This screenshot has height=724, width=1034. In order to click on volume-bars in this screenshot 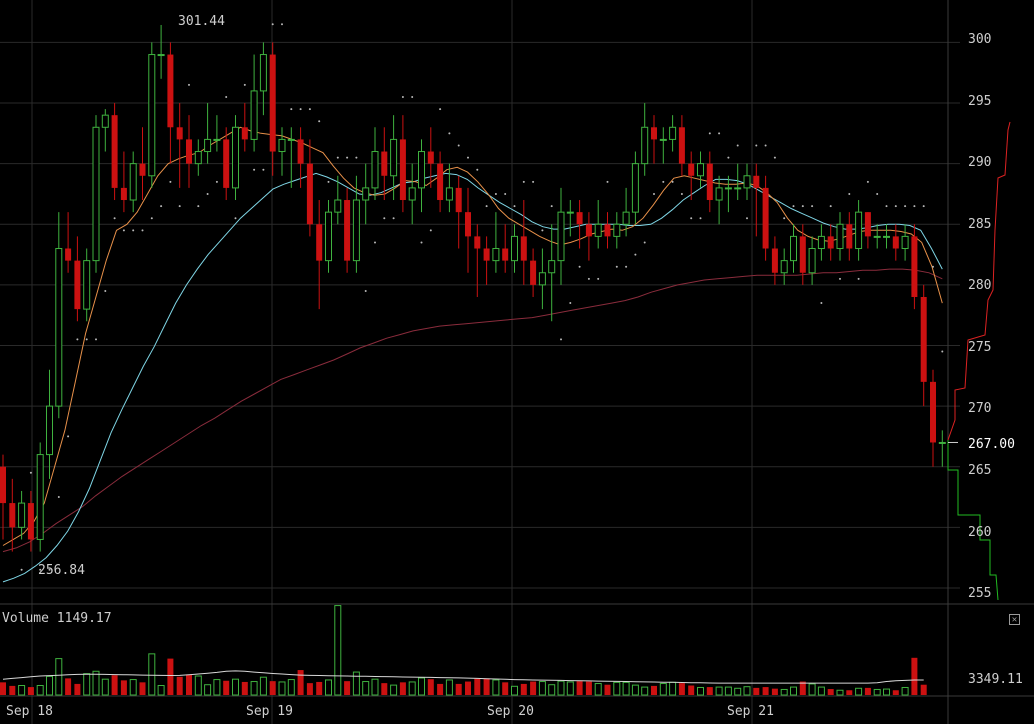, I will do `click(463, 650)`.